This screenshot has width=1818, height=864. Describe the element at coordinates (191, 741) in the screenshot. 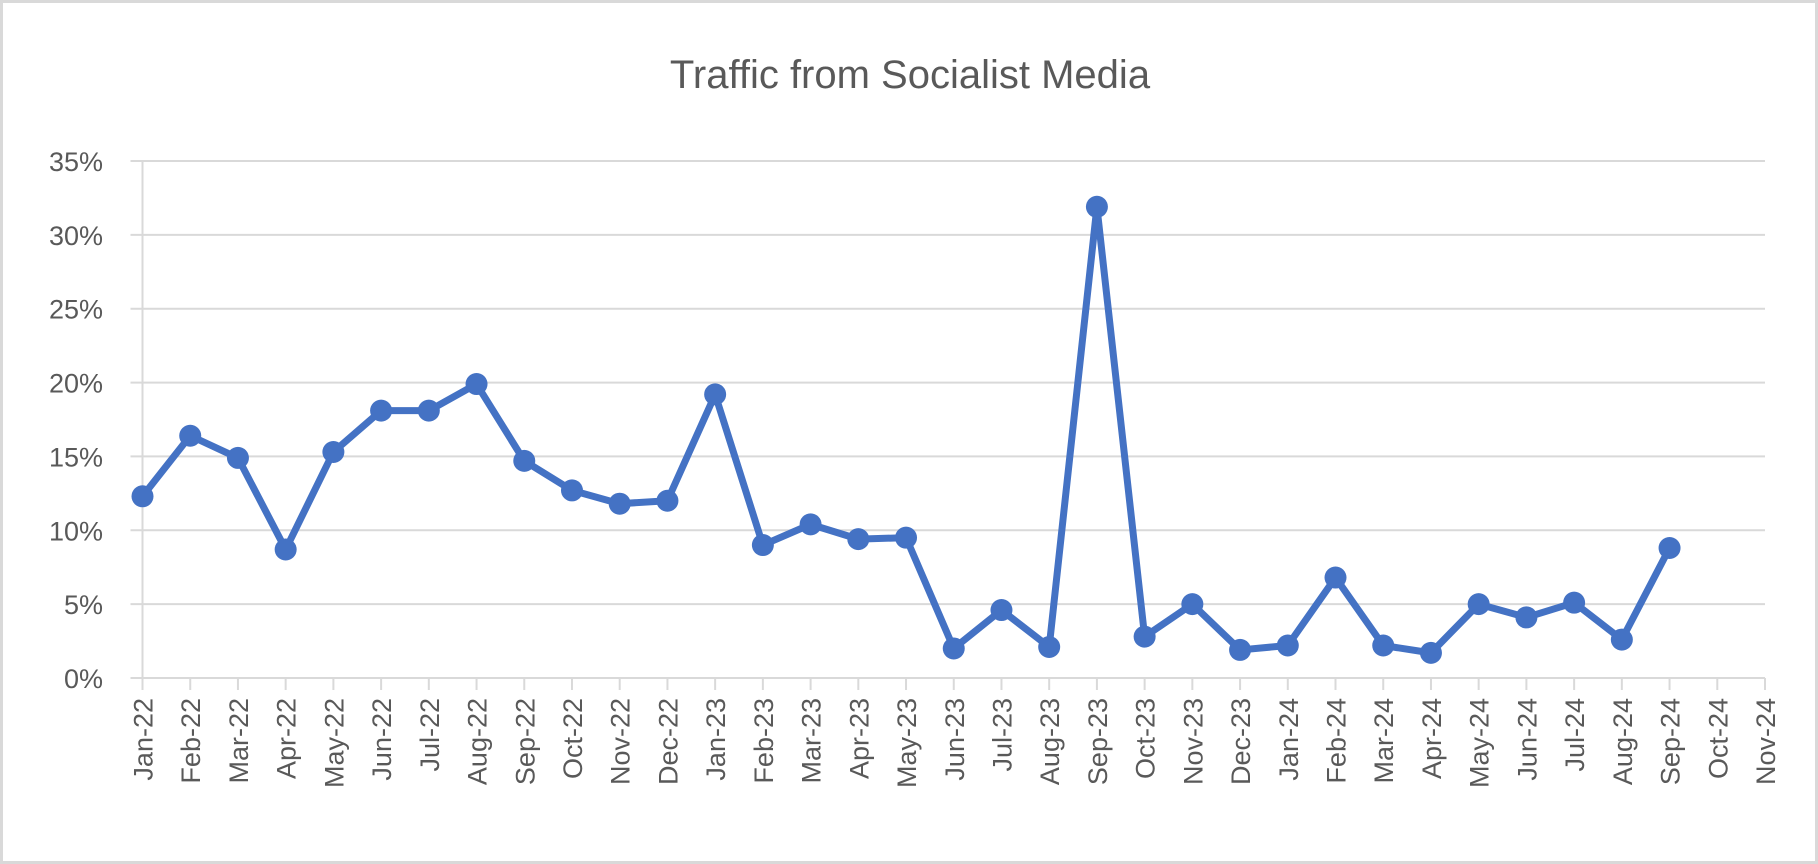

I see `x-tick-label: Feb-22` at that location.